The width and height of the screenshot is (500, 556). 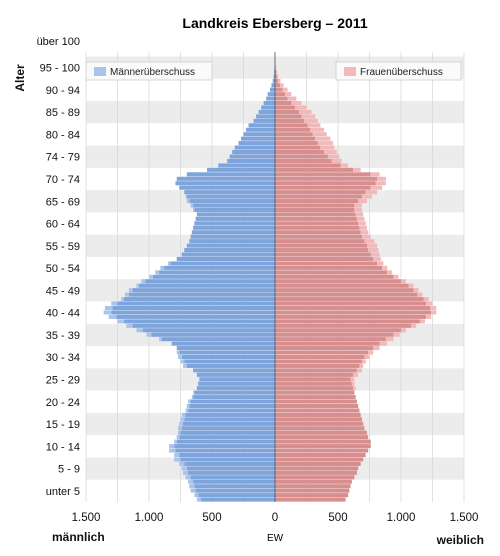 I want to click on age-tick-label: 60 - 64, so click(x=63, y=225).